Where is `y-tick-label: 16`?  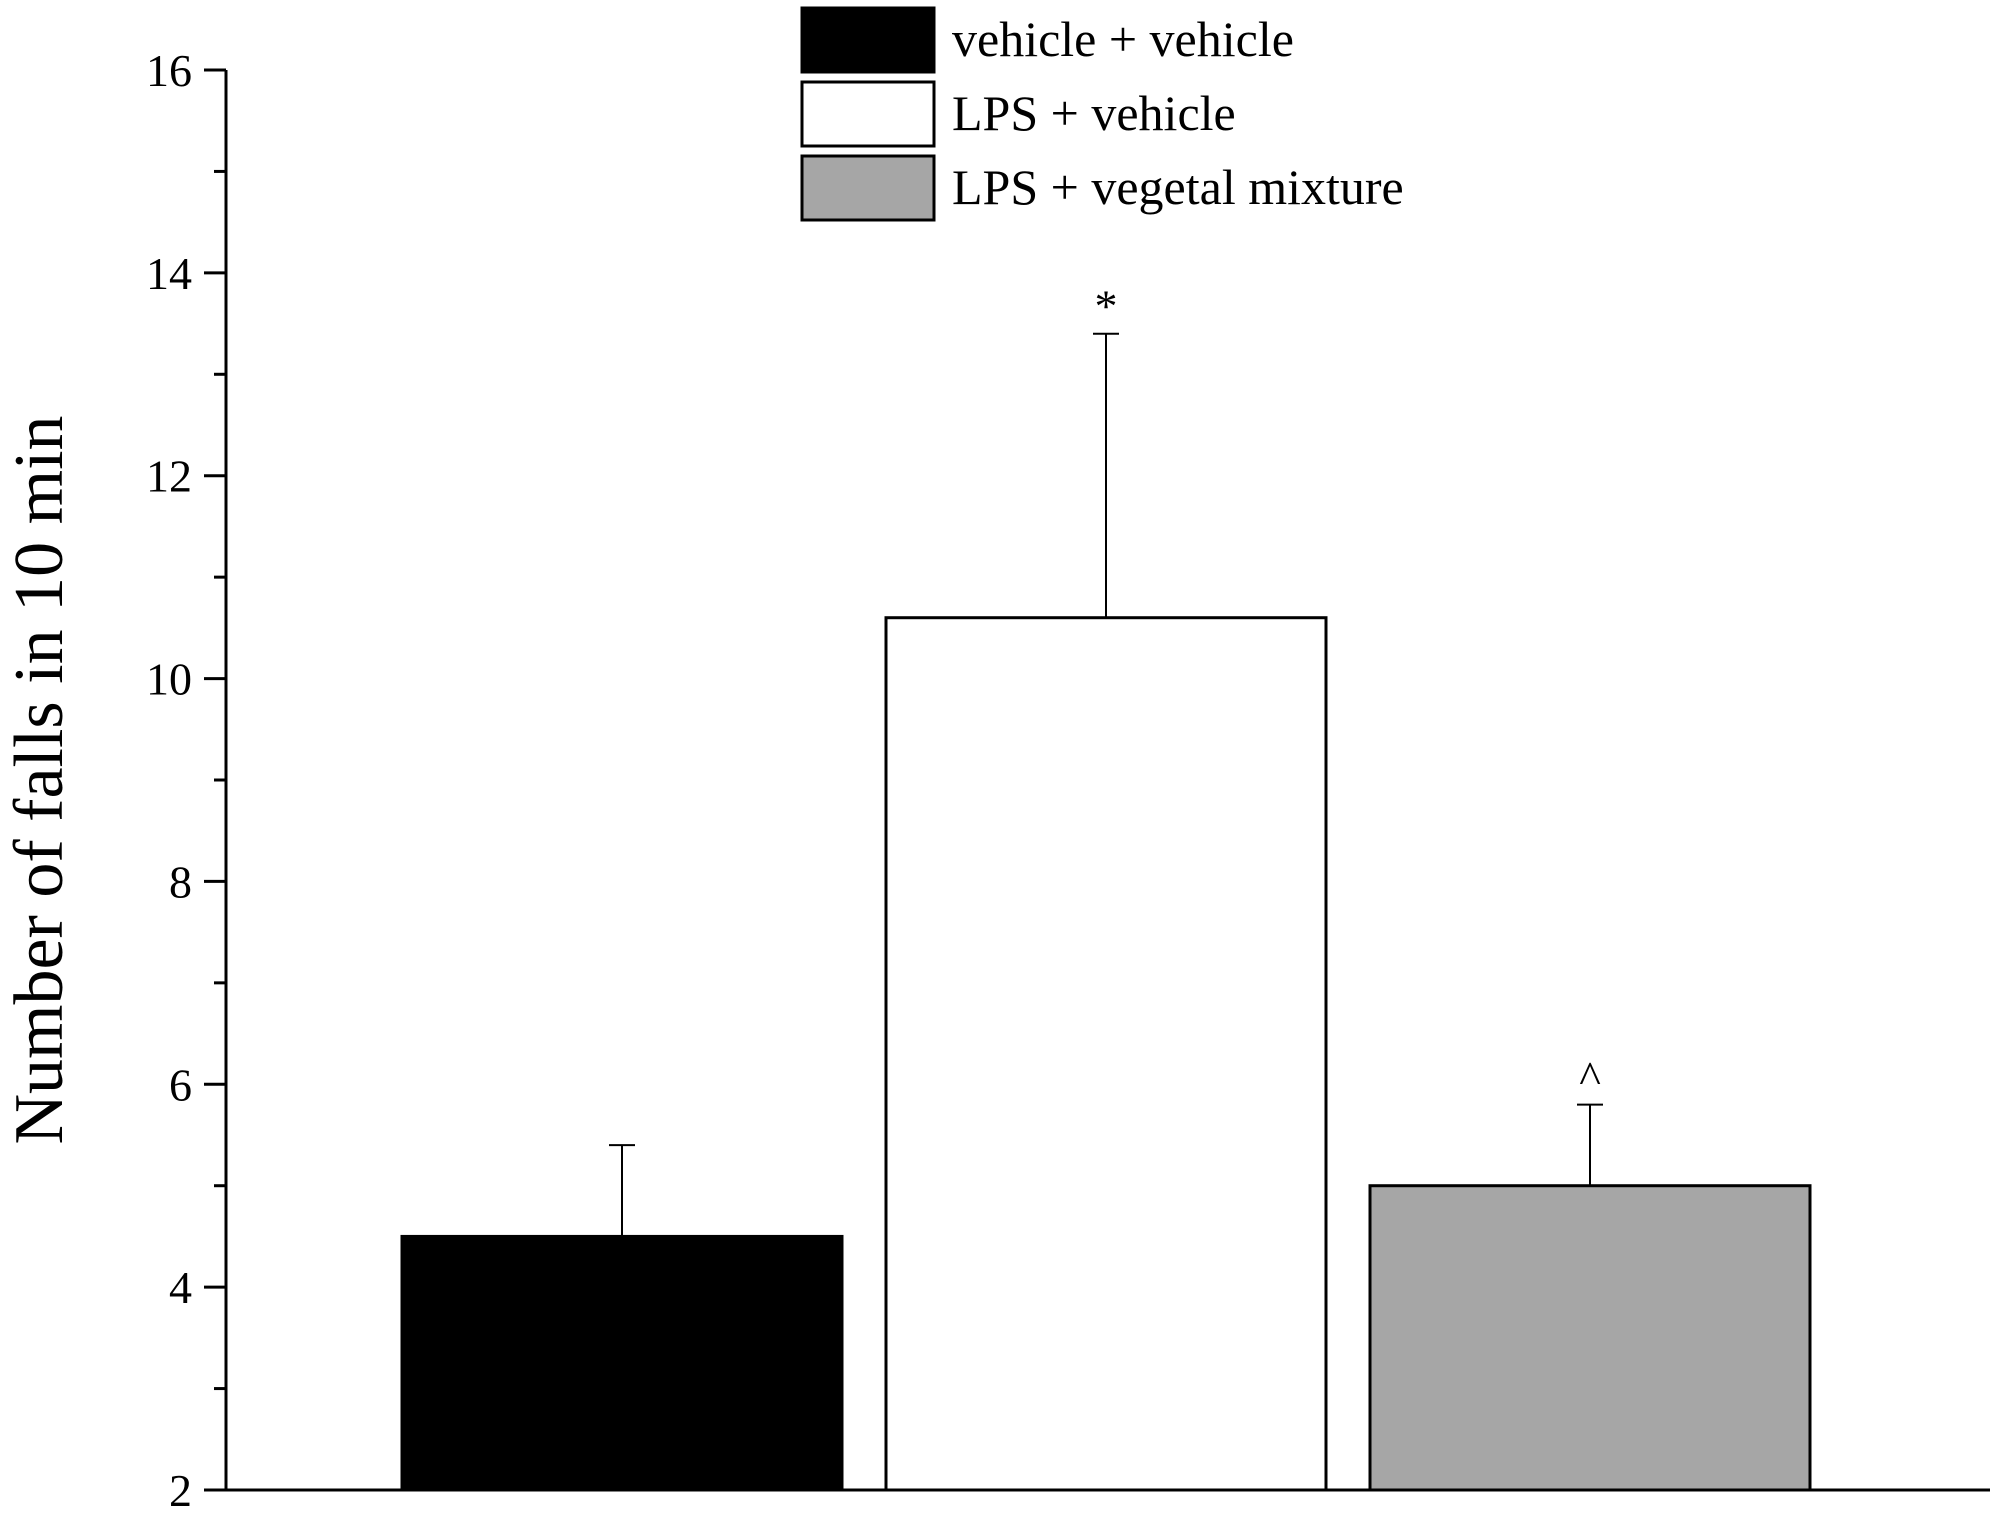 y-tick-label: 16 is located at coordinates (169, 70).